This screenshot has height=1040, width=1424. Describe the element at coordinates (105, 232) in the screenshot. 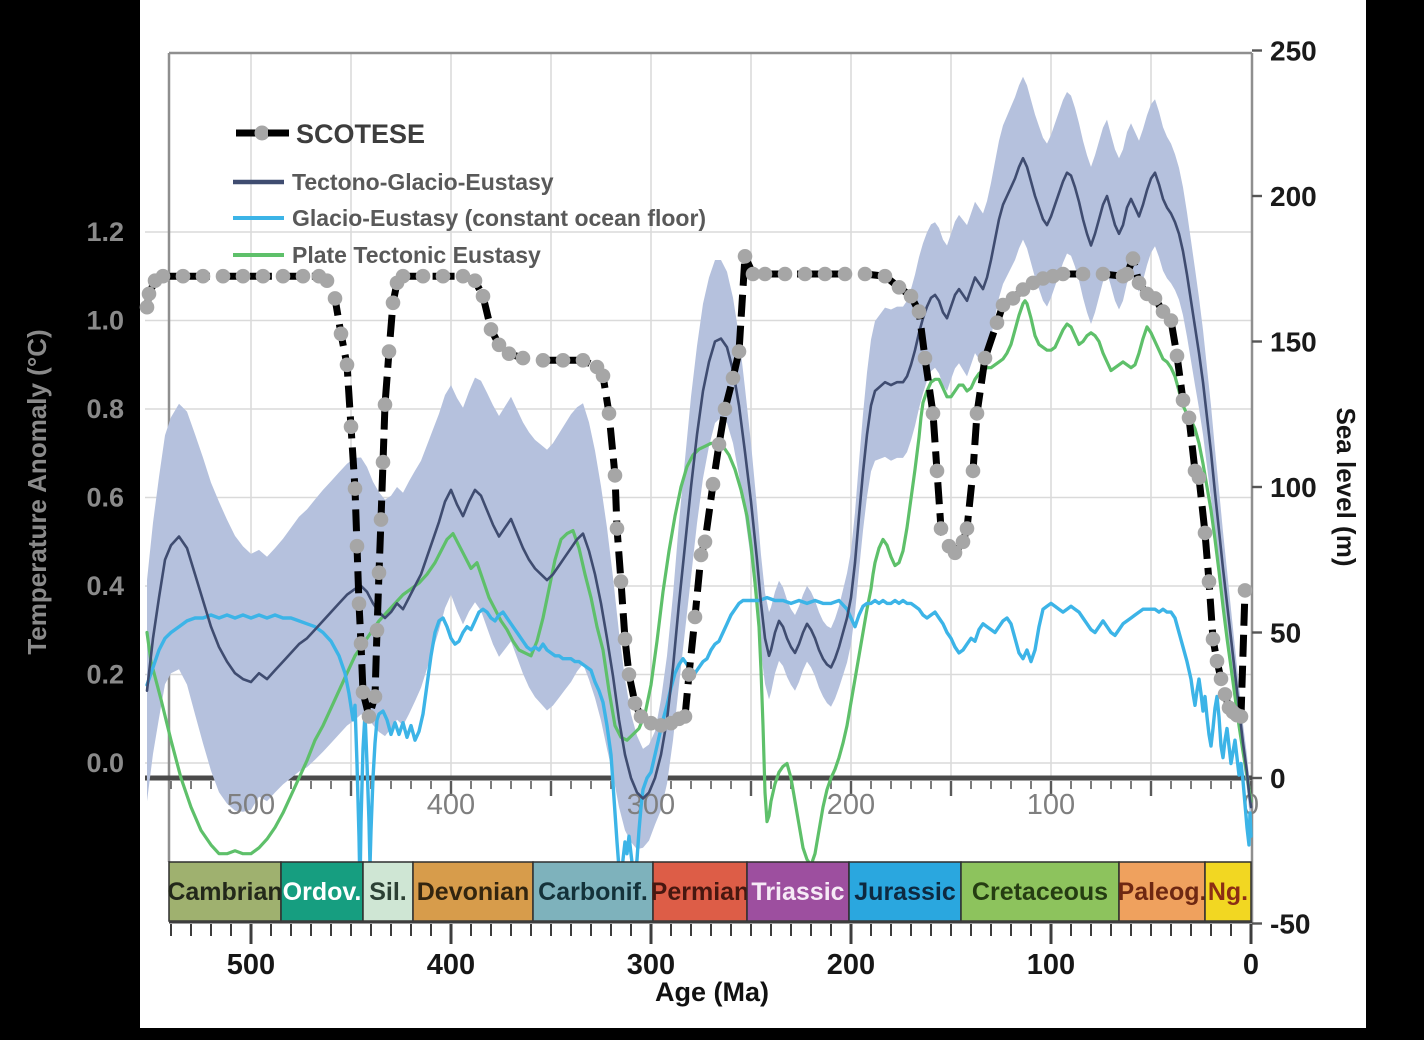

I see `temp-tick-label: 1.2` at that location.